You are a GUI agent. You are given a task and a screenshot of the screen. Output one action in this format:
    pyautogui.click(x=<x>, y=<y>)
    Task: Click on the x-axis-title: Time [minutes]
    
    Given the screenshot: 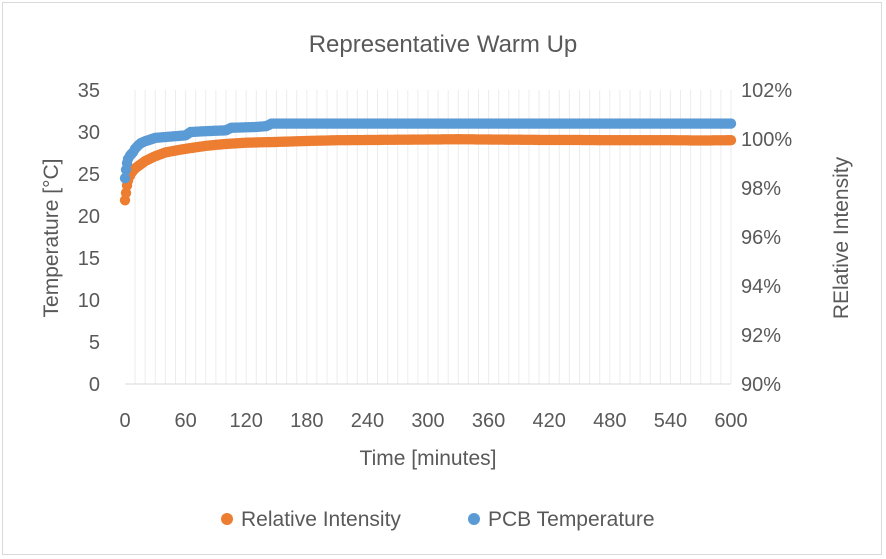 What is the action you would take?
    pyautogui.click(x=428, y=458)
    